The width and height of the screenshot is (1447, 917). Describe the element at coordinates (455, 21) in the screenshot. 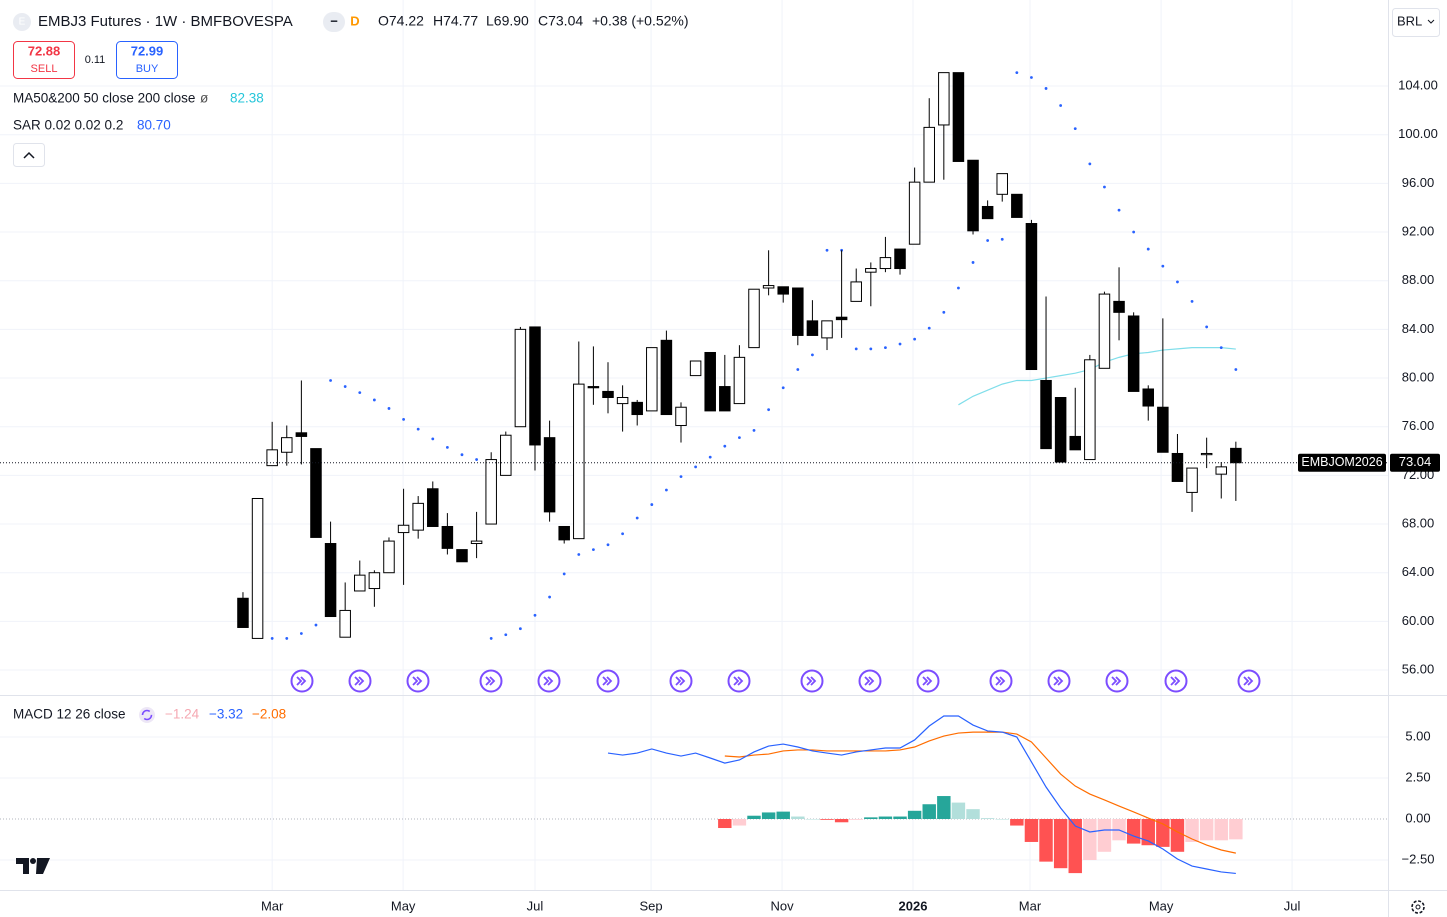

I see `high-value: H74.77` at that location.